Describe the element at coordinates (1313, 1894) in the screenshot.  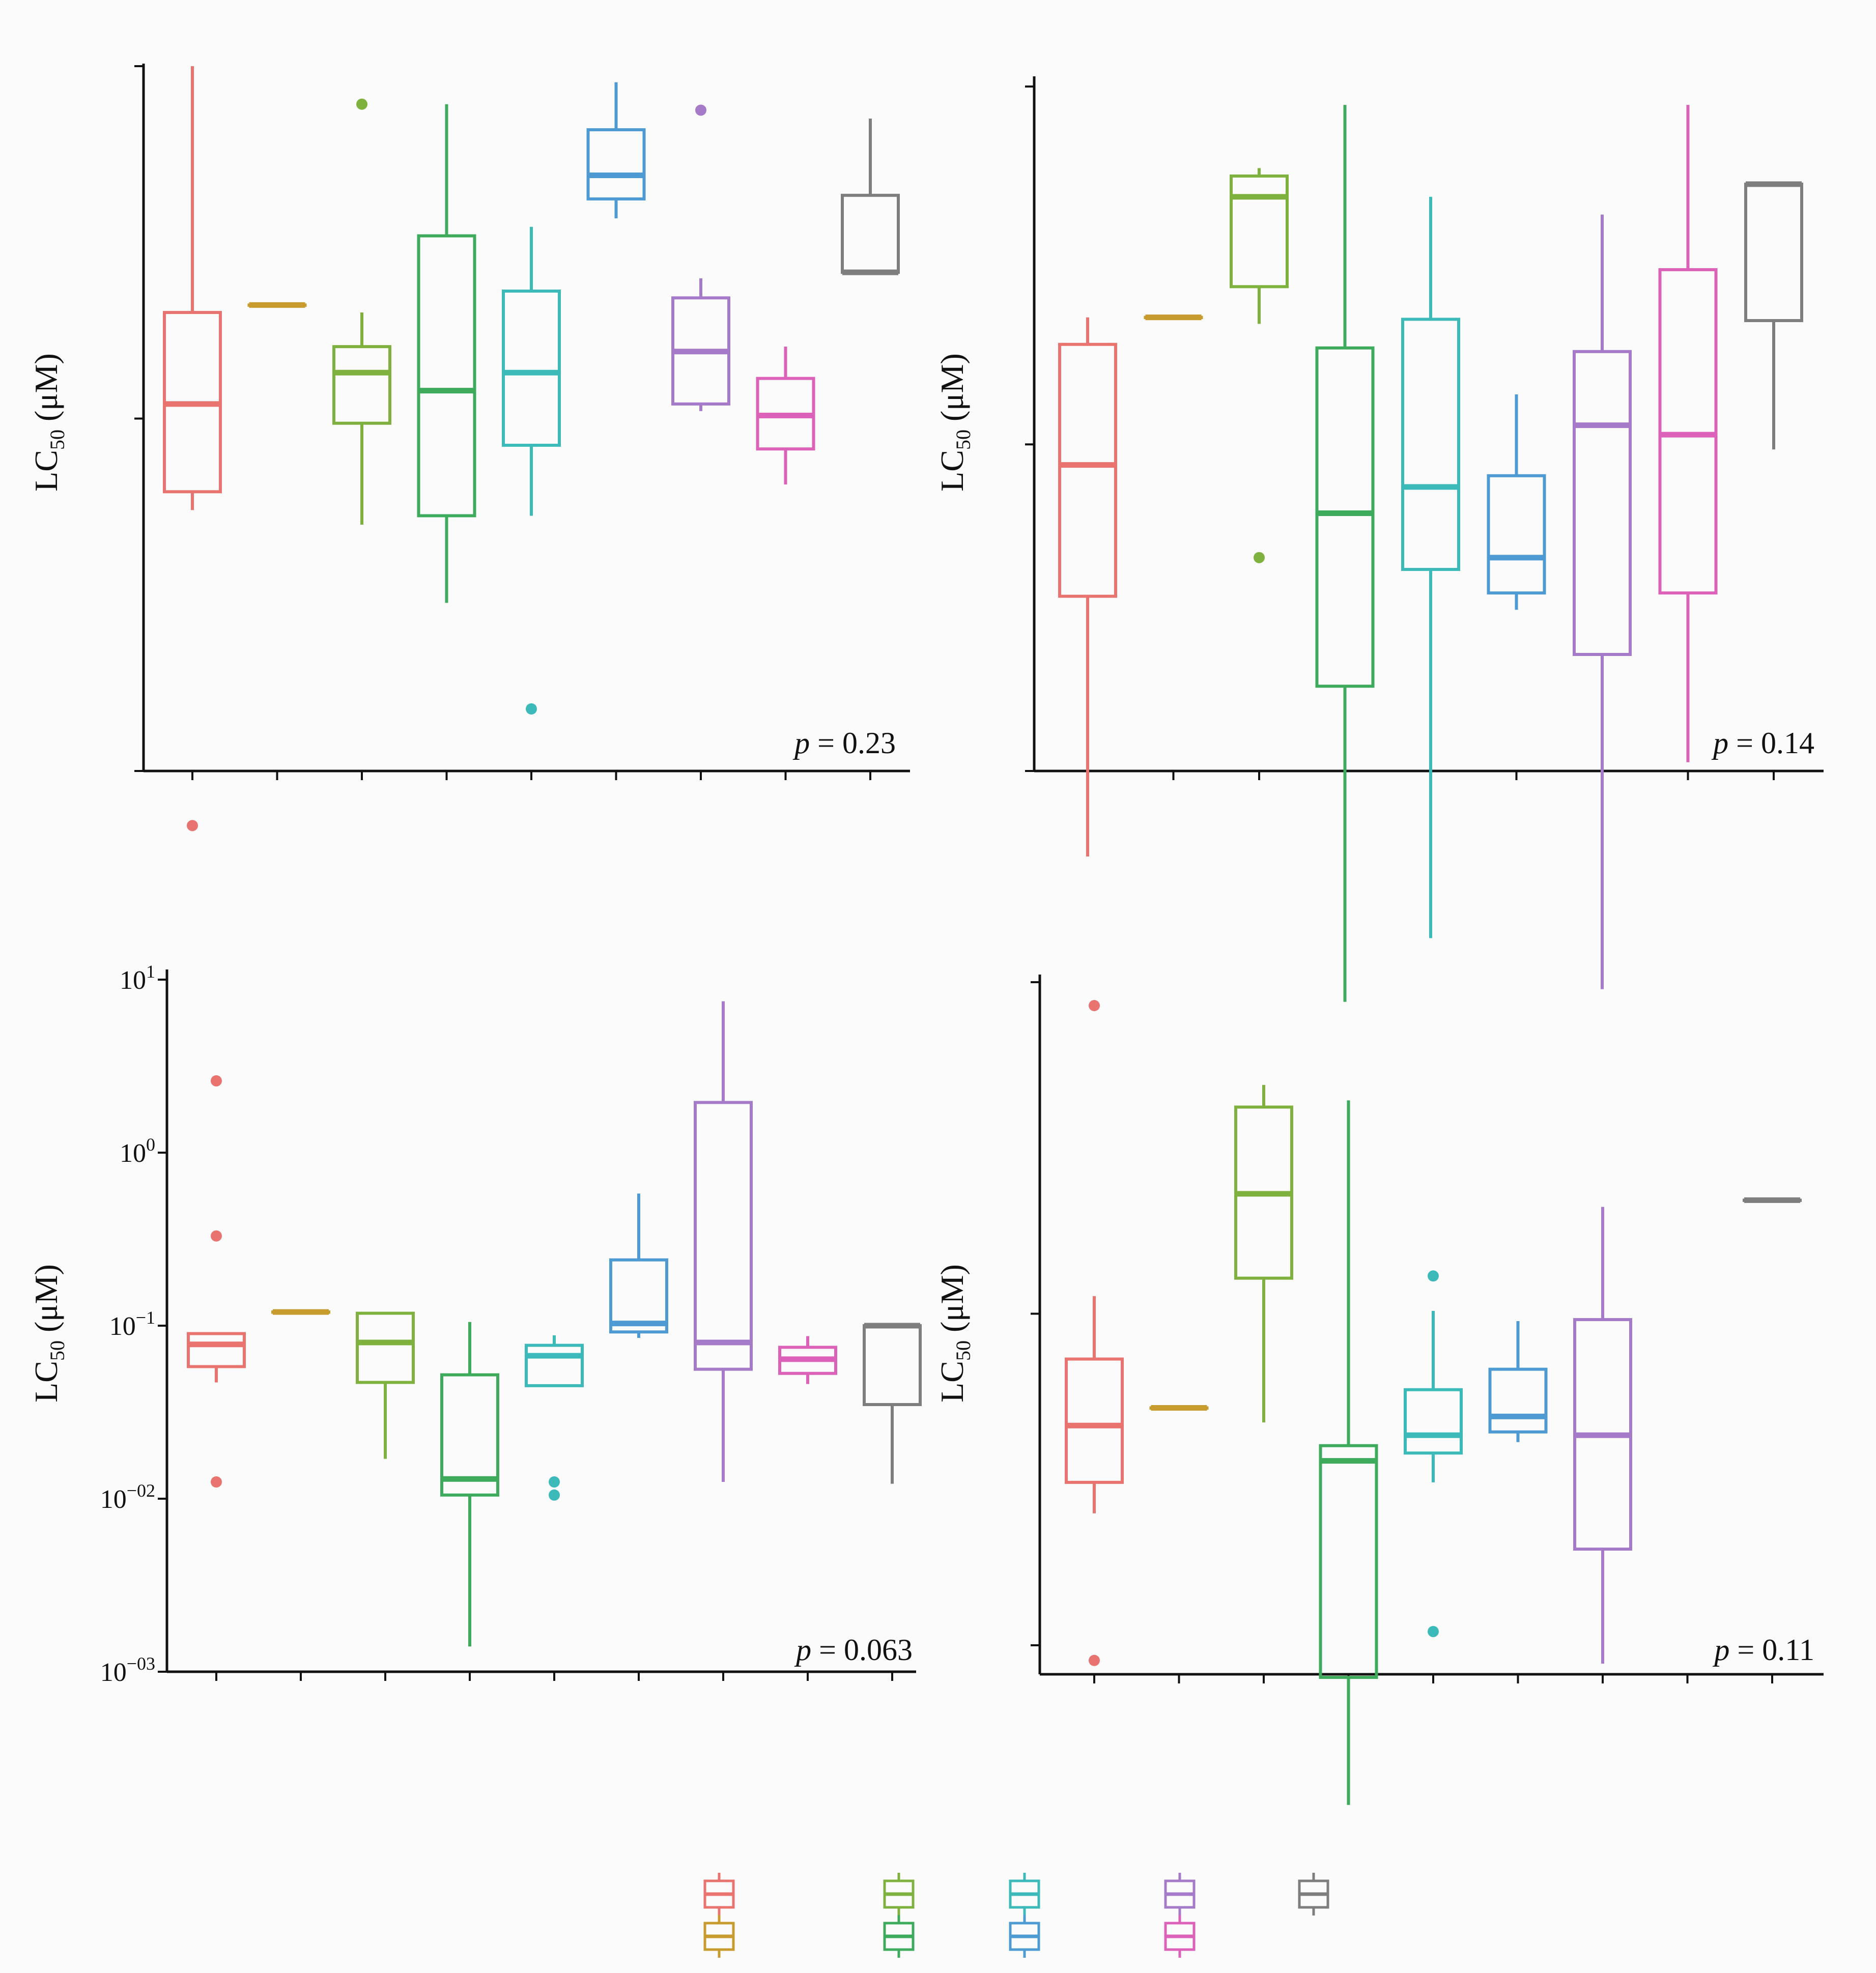
I see `legend-item-n-a` at that location.